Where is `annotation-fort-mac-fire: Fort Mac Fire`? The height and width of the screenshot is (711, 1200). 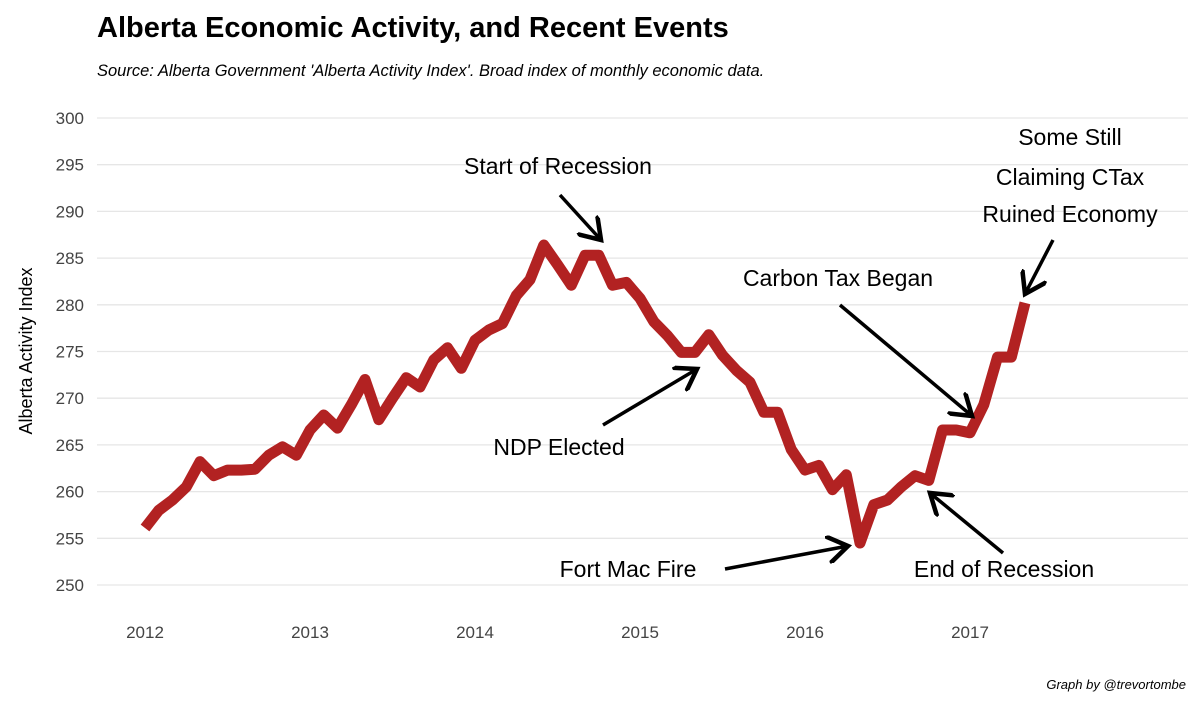
annotation-fort-mac-fire: Fort Mac Fire is located at coordinates (628, 569).